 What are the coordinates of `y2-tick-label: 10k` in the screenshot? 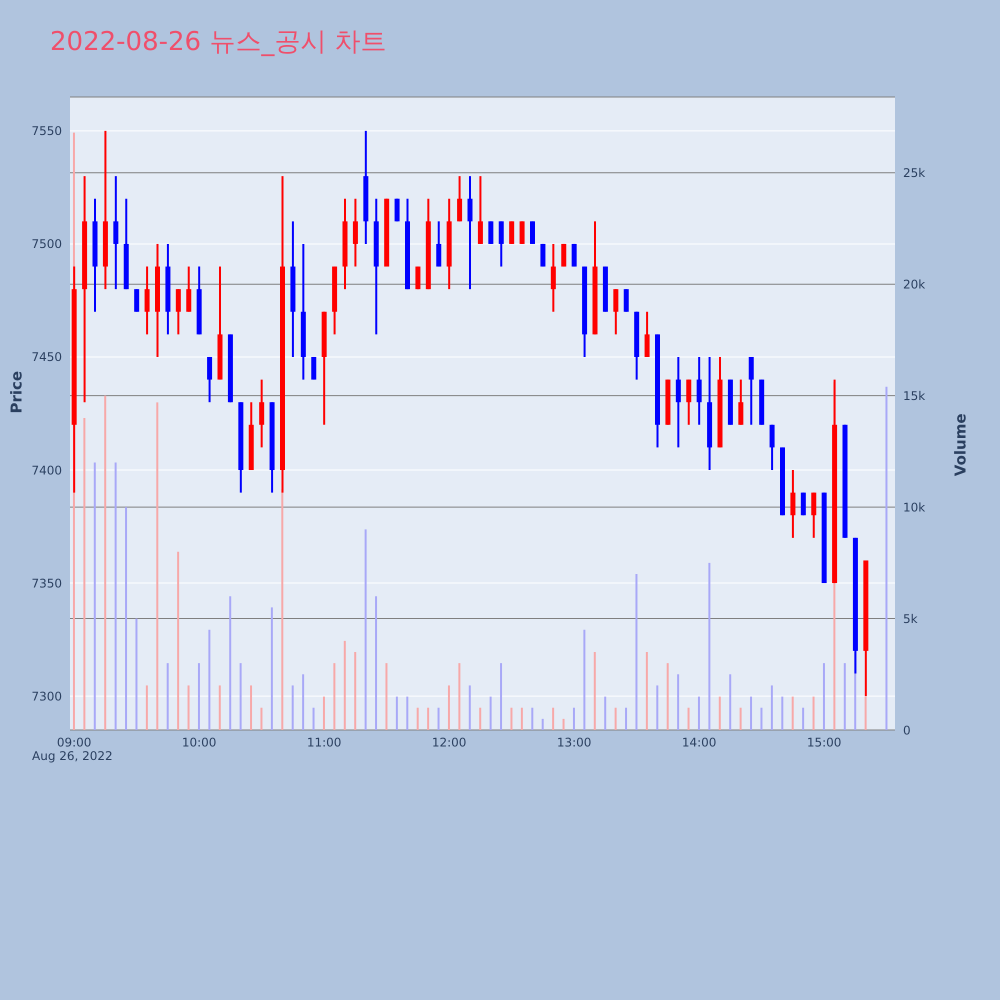 It's located at (914, 507).